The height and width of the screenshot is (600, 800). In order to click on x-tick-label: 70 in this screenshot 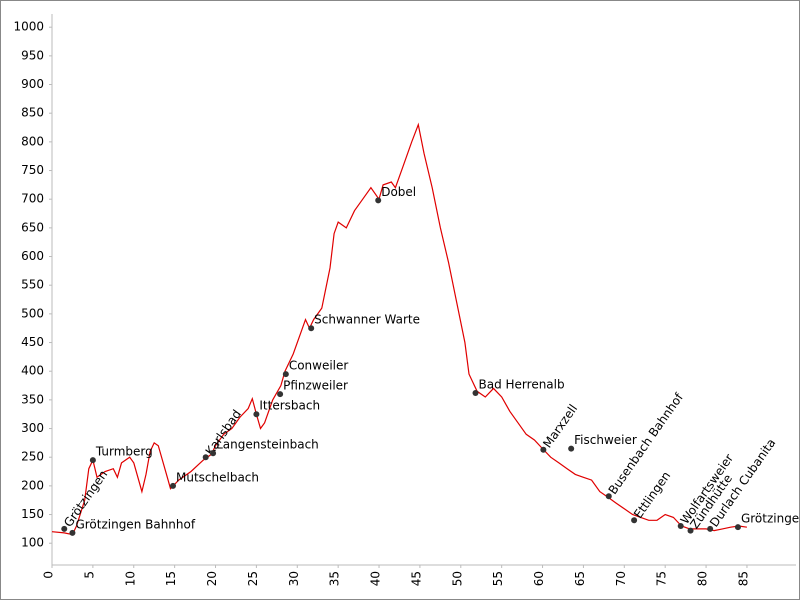, I will do `click(621, 578)`.